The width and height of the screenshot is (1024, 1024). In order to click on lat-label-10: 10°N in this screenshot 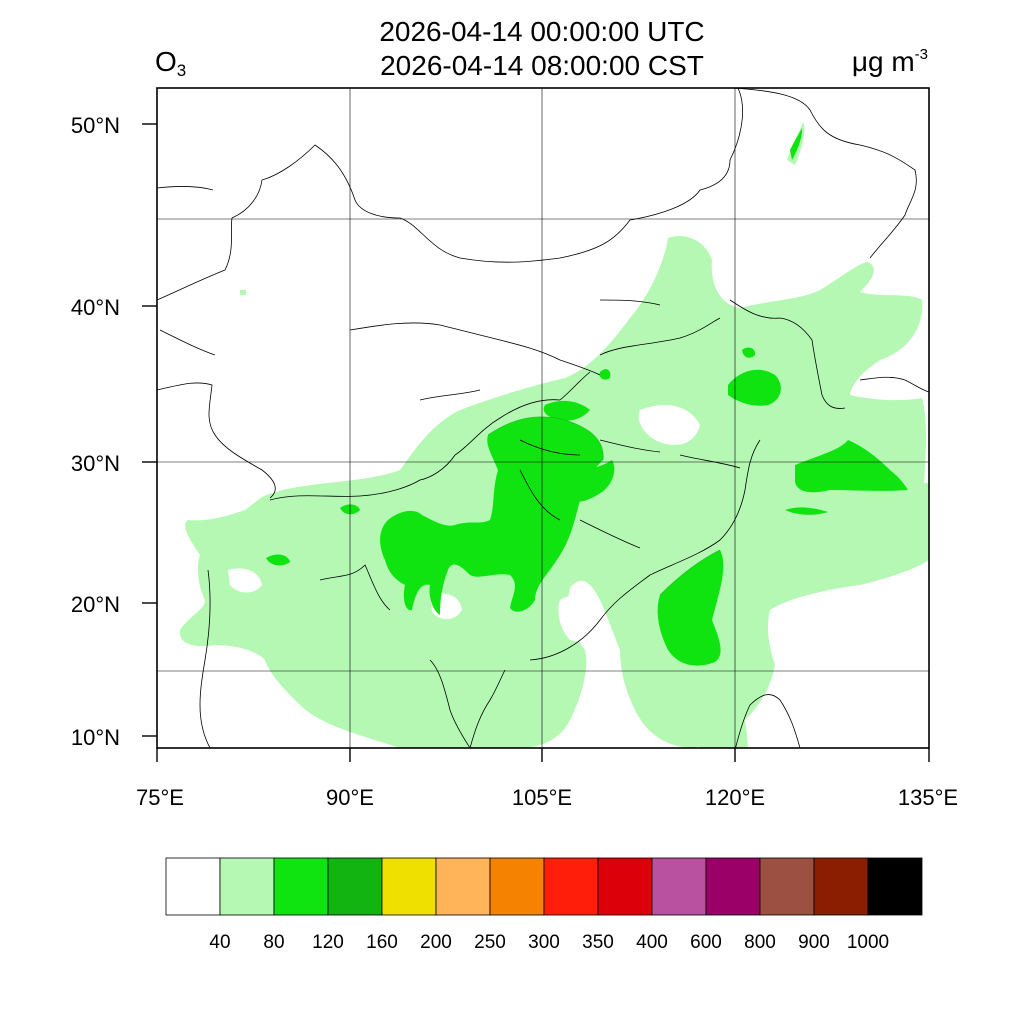, I will do `click(95, 737)`.